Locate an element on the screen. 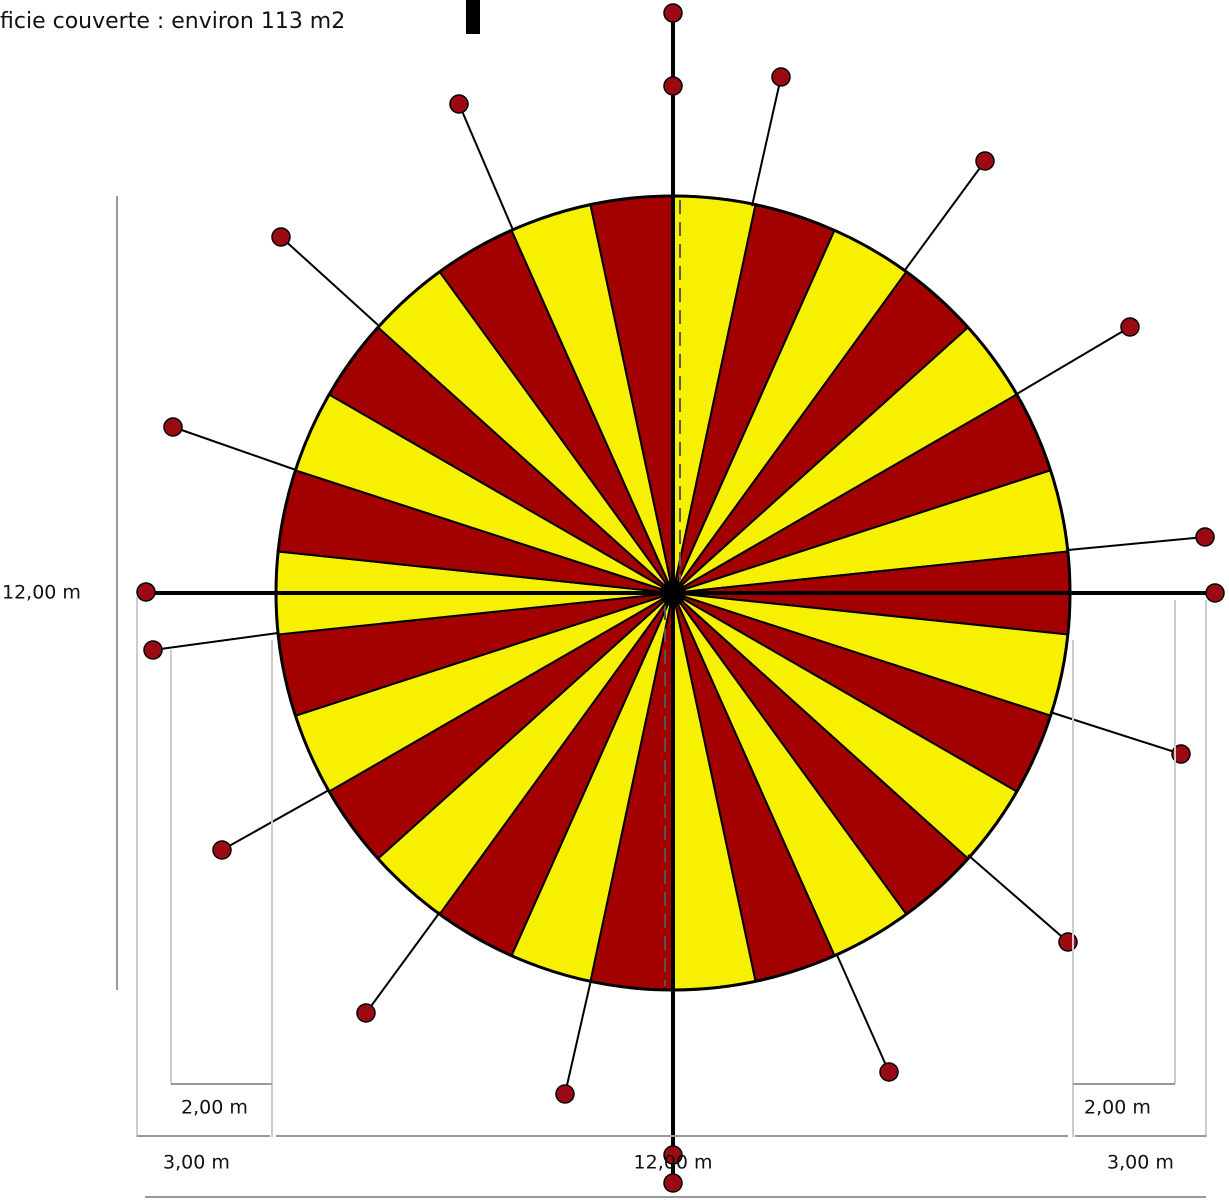 The height and width of the screenshot is (1200, 1229). subtitle: ficie couverte : environ 113 m2 is located at coordinates (172, 21).